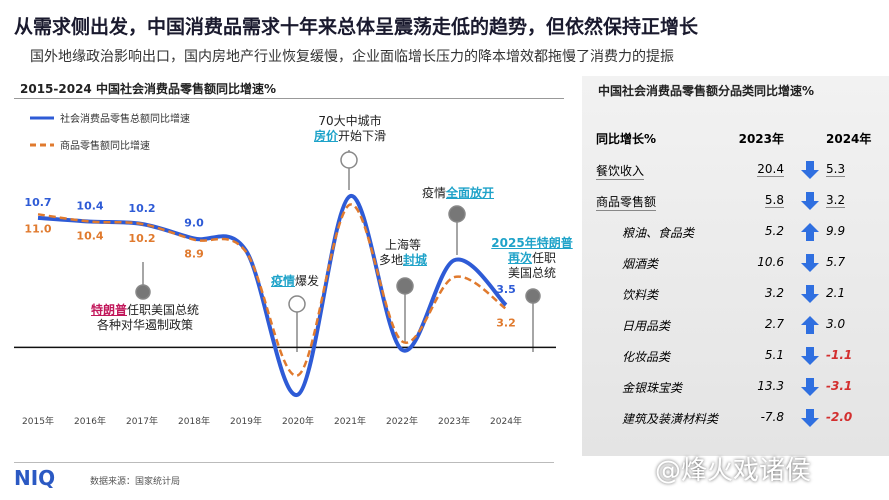 The image size is (889, 500). I want to click on watermark: @烽火戏诸侯, so click(733, 471).